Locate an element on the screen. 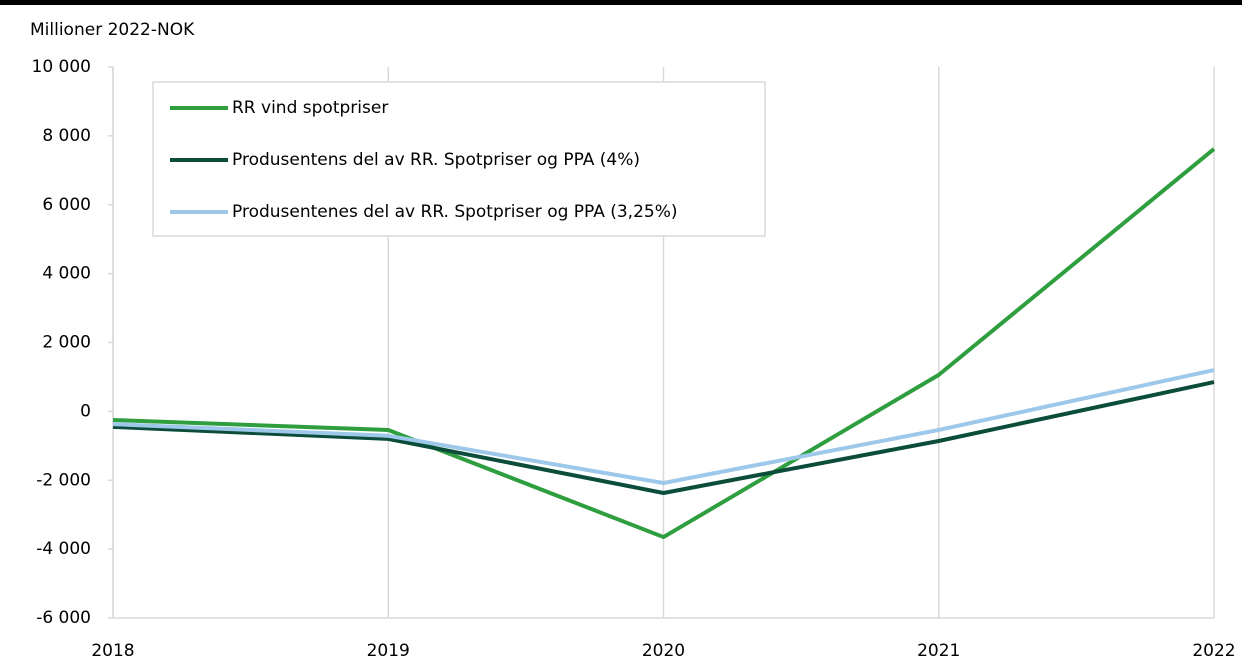 The width and height of the screenshot is (1242, 661). y-tick-label: 4 000 is located at coordinates (66, 274).